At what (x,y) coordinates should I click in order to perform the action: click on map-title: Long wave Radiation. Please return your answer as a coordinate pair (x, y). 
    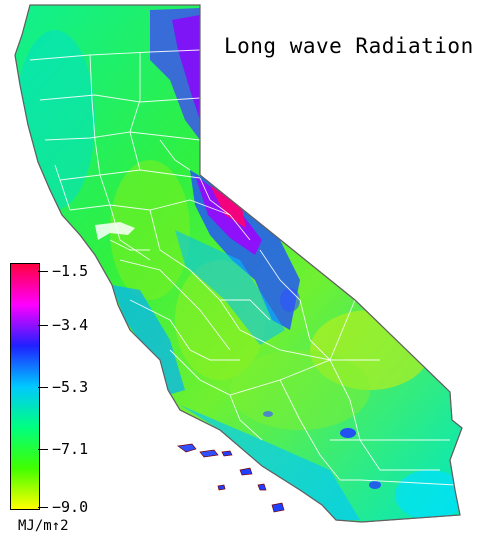
    Looking at the image, I should click on (349, 46).